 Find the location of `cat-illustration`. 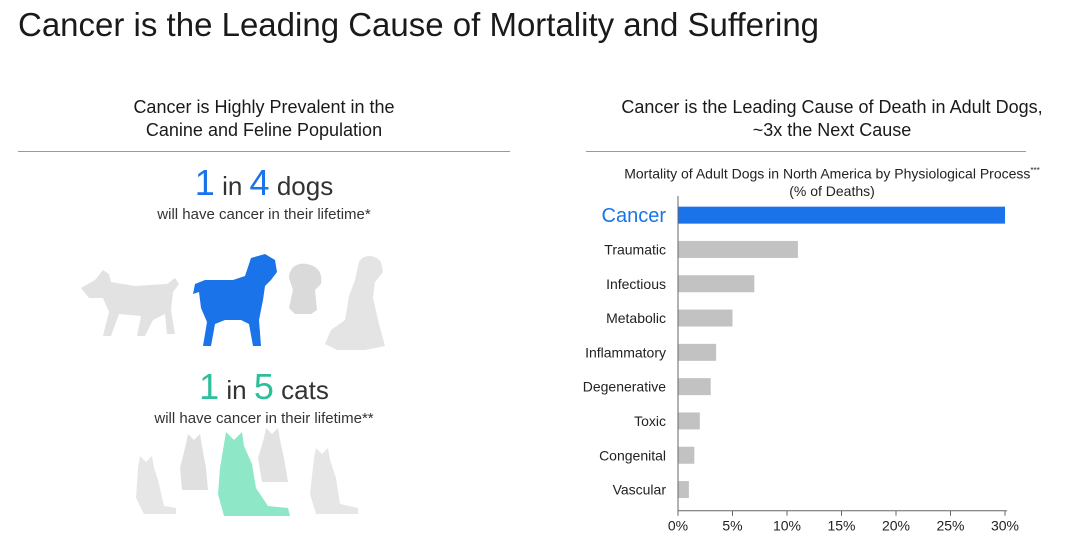

cat-illustration is located at coordinates (247, 472).